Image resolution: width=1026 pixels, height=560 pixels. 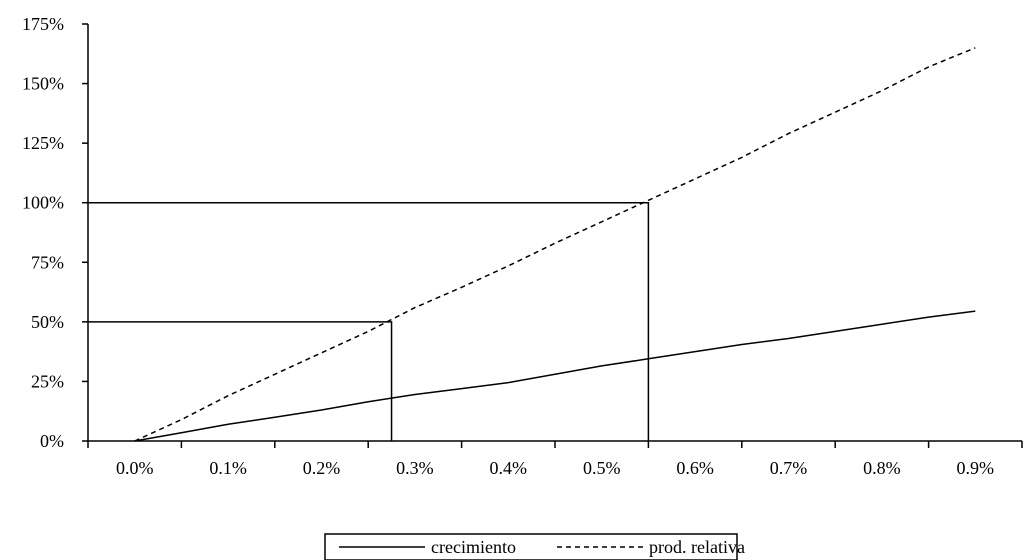 I want to click on y-tick-label: 50%, so click(x=47, y=322).